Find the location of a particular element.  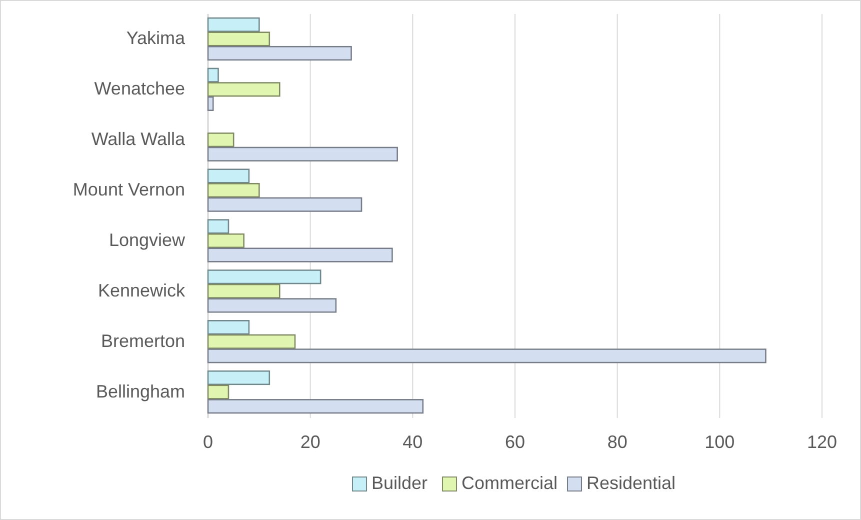

x-tick-label: 20 is located at coordinates (310, 442).